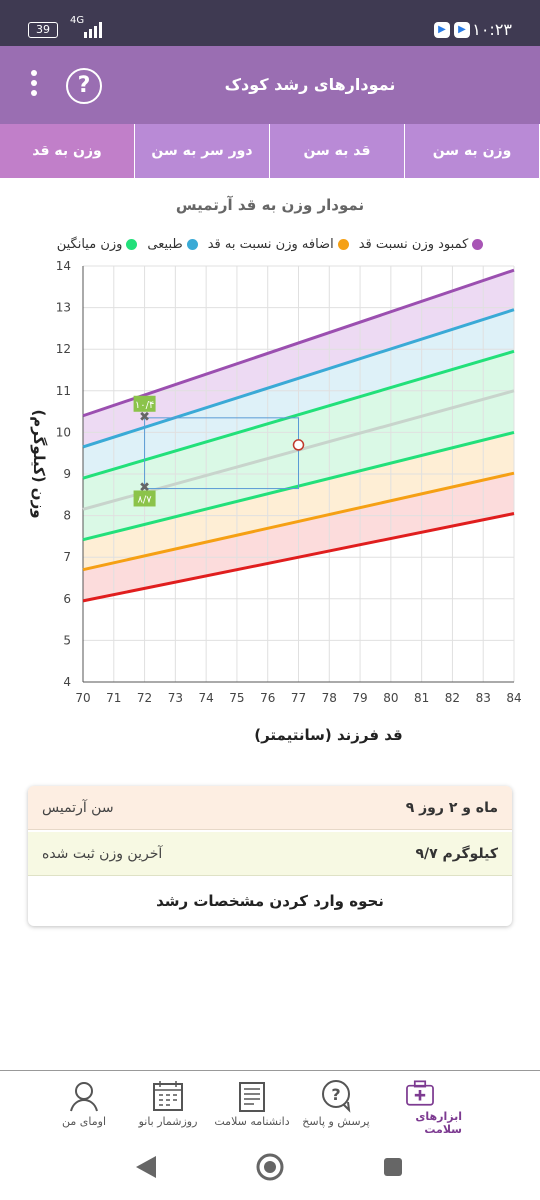 The height and width of the screenshot is (1200, 540). I want to click on x-tick-label: 80, so click(390, 698).